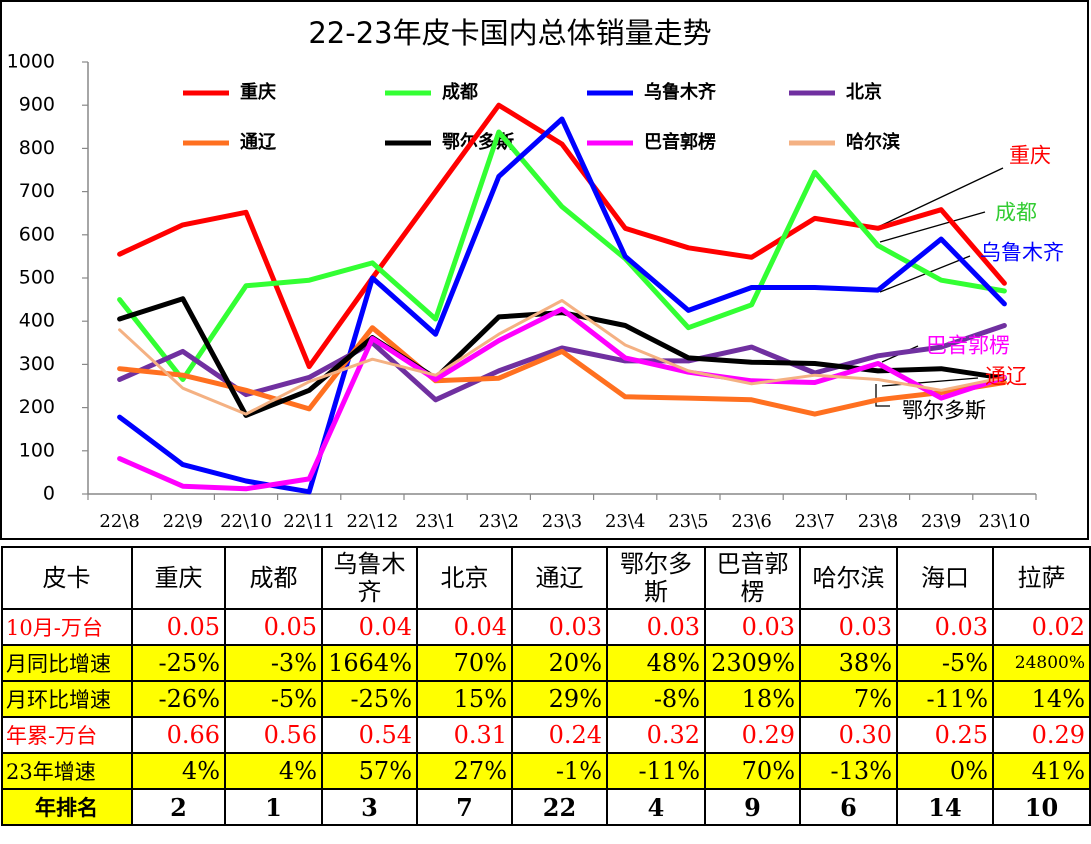 The width and height of the screenshot is (1091, 844). I want to click on x-tick-label: 23\8, so click(878, 521).